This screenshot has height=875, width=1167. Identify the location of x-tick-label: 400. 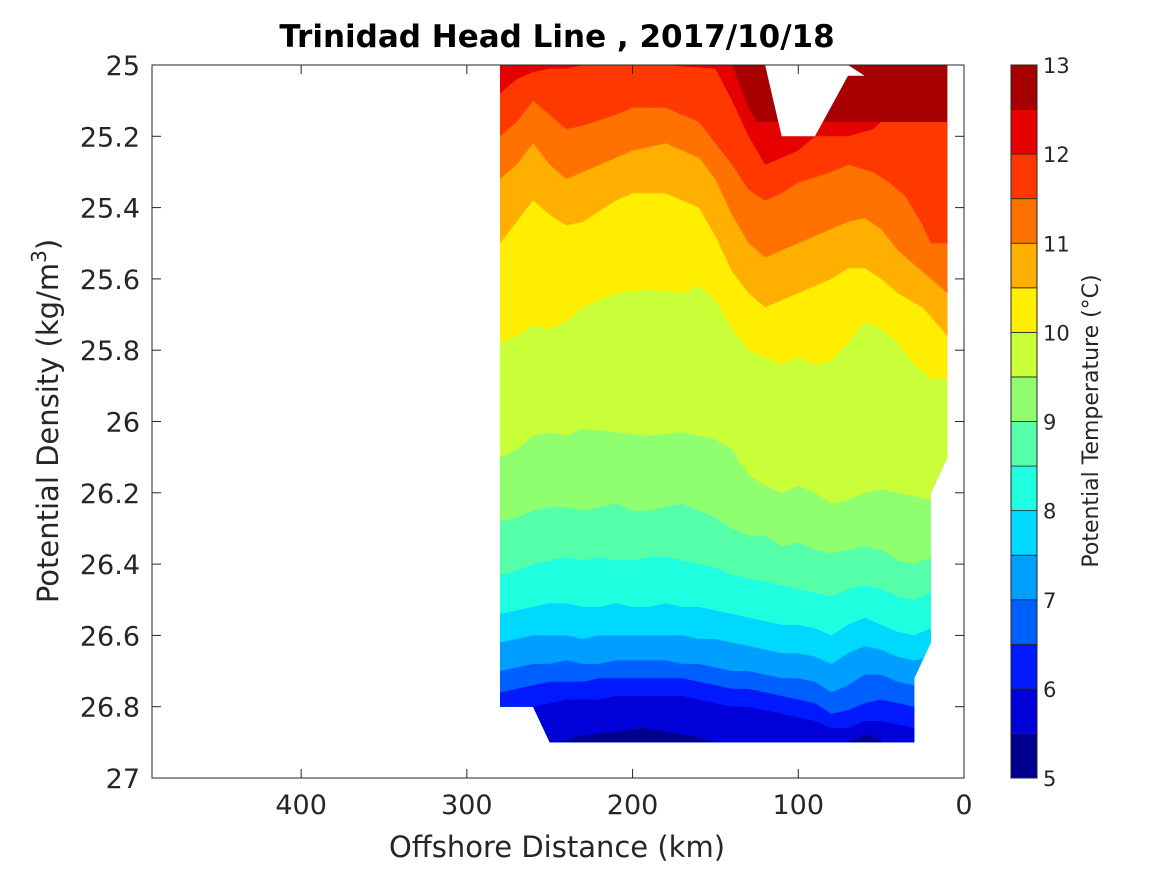
(301, 805).